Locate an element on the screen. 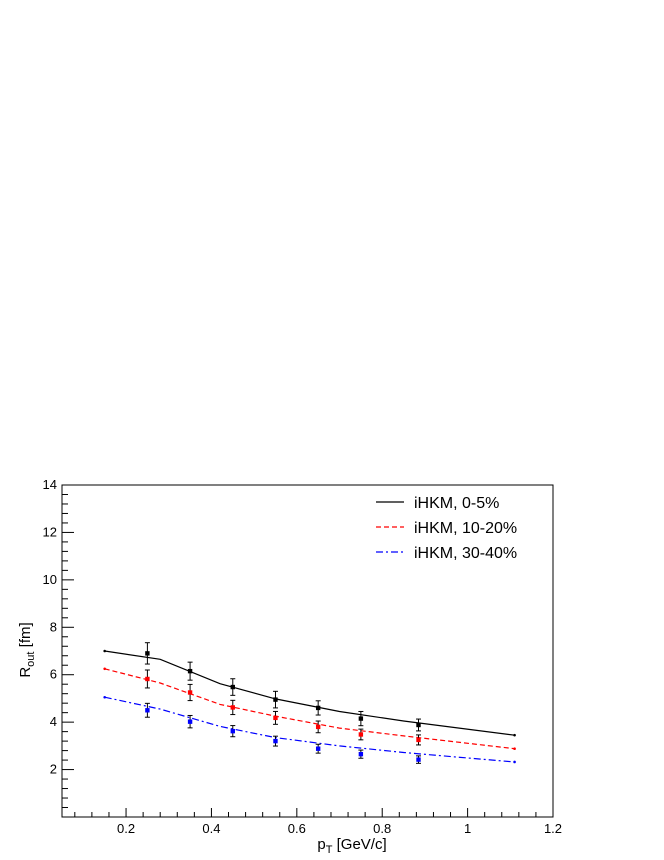  x-axis-title: pT [GeV/c] is located at coordinates (351, 846).